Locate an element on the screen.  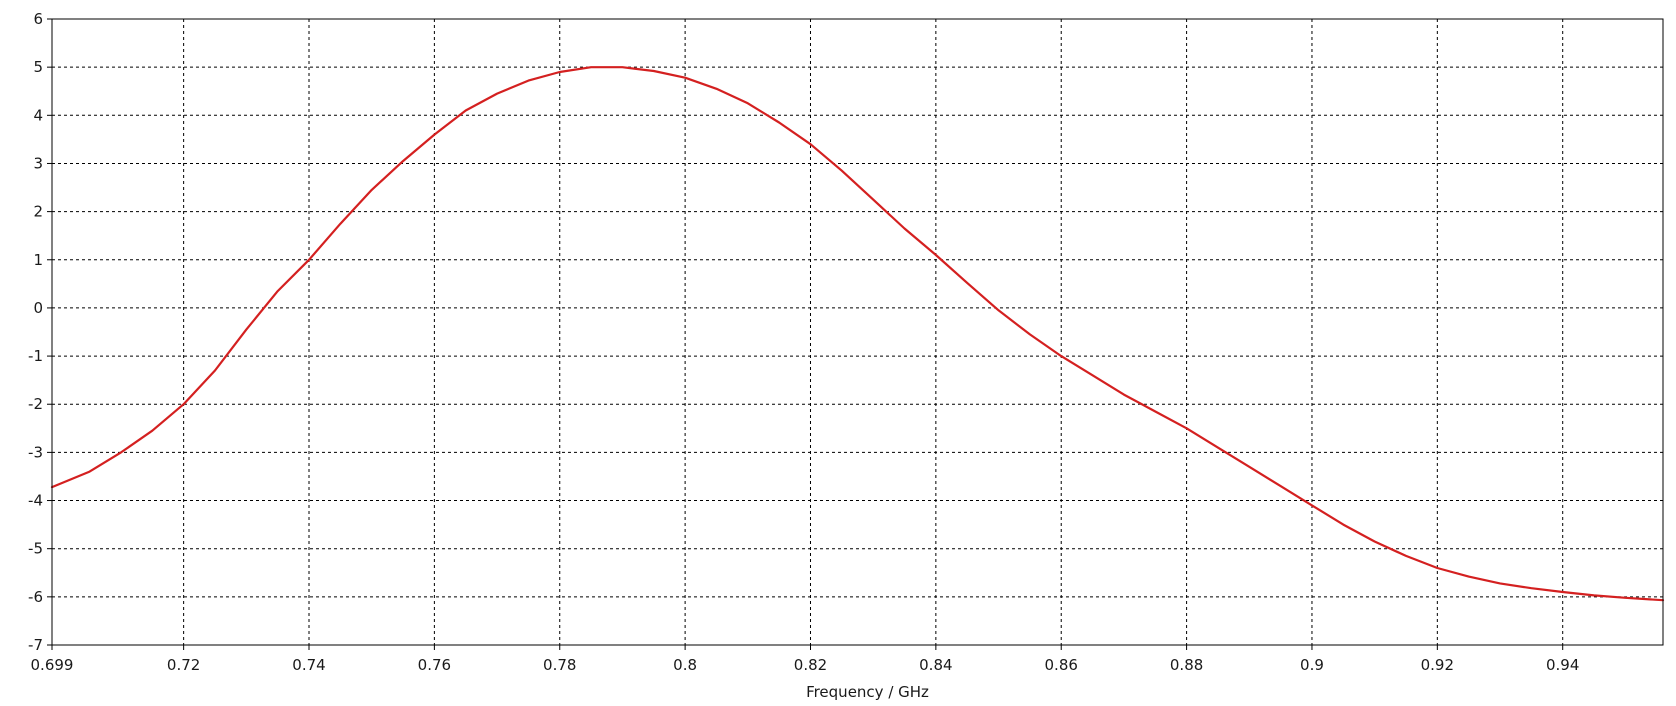
x-tick-label: 0.9 is located at coordinates (1312, 665).